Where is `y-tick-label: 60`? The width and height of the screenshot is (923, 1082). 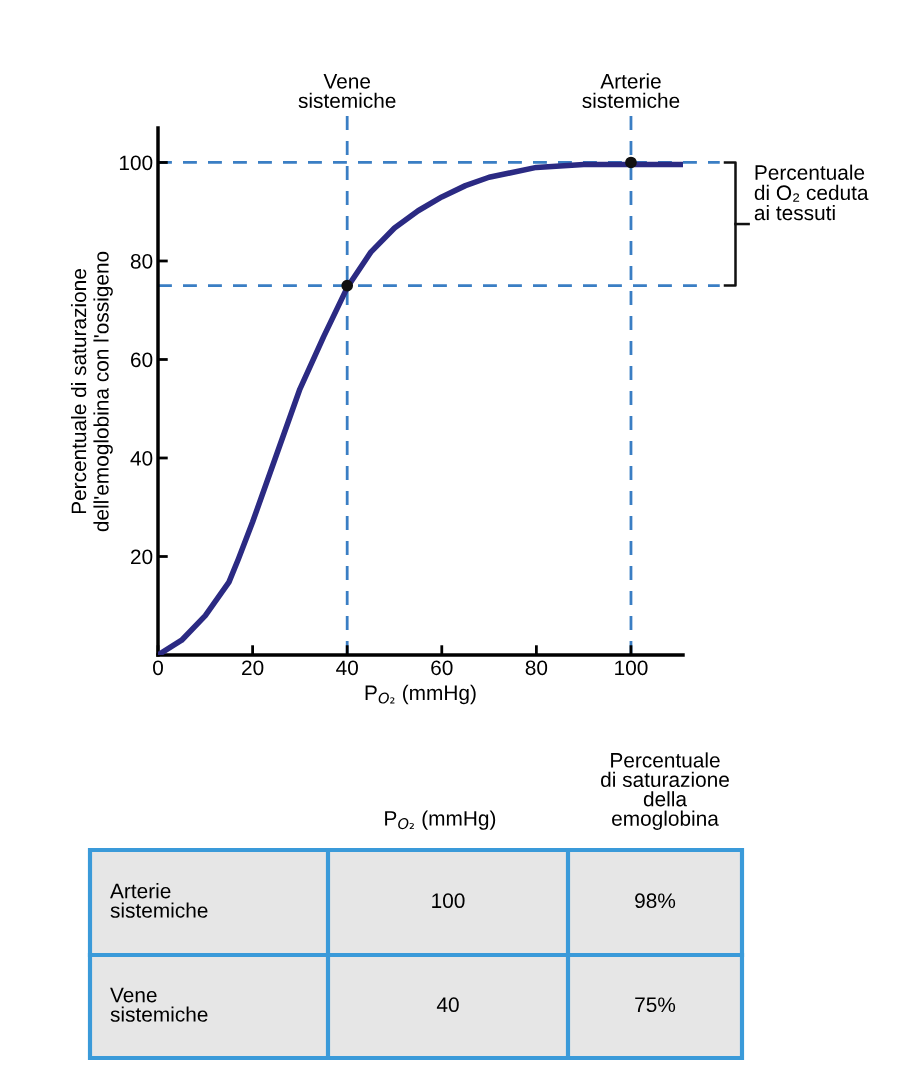 y-tick-label: 60 is located at coordinates (142, 360).